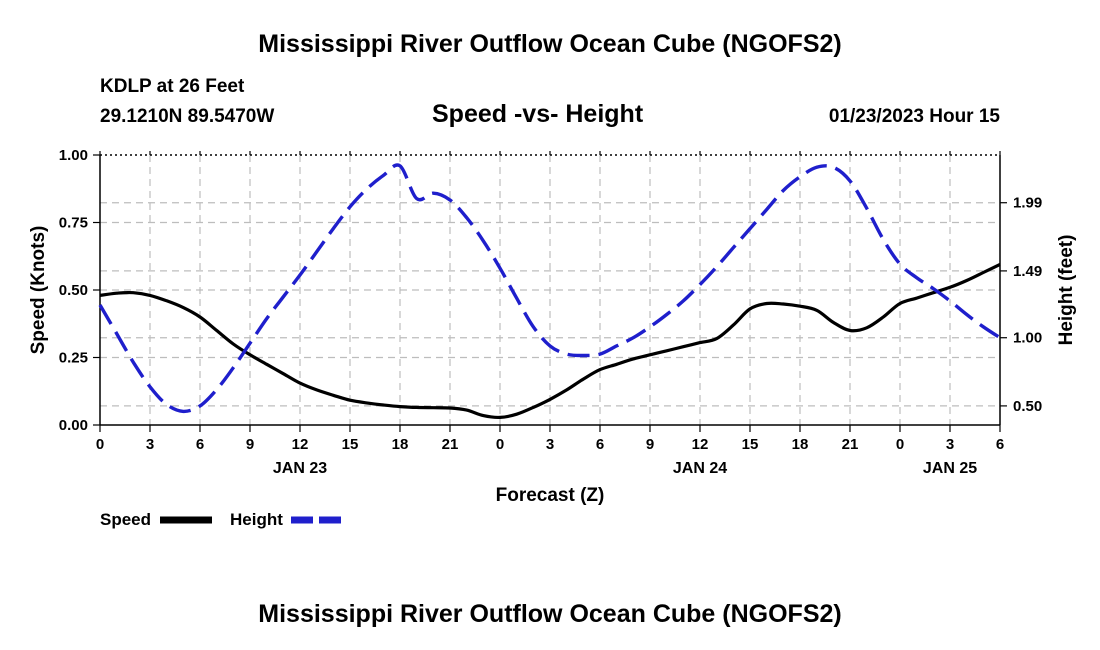 This screenshot has height=650, width=1100. What do you see at coordinates (73, 223) in the screenshot?
I see `y-tick-label: 0.75` at bounding box center [73, 223].